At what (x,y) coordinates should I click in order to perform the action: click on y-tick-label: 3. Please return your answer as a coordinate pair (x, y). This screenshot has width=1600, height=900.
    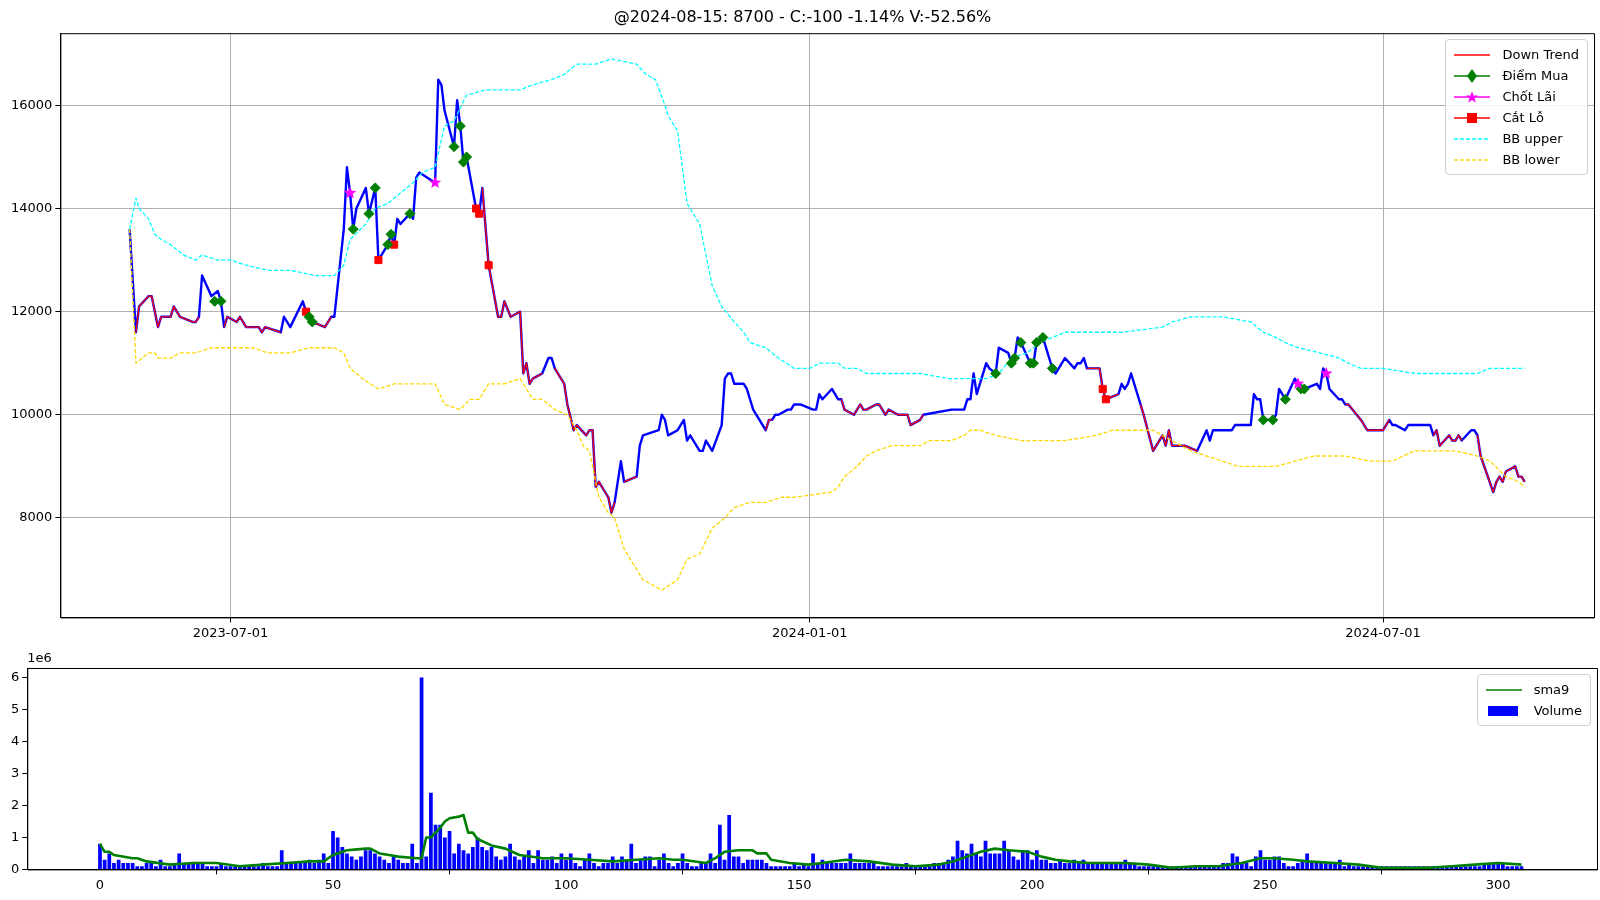
    Looking at the image, I should click on (15, 772).